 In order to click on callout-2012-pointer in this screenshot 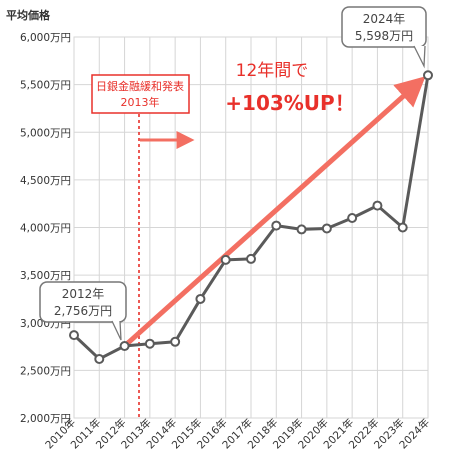, I will do `click(116, 330)`.